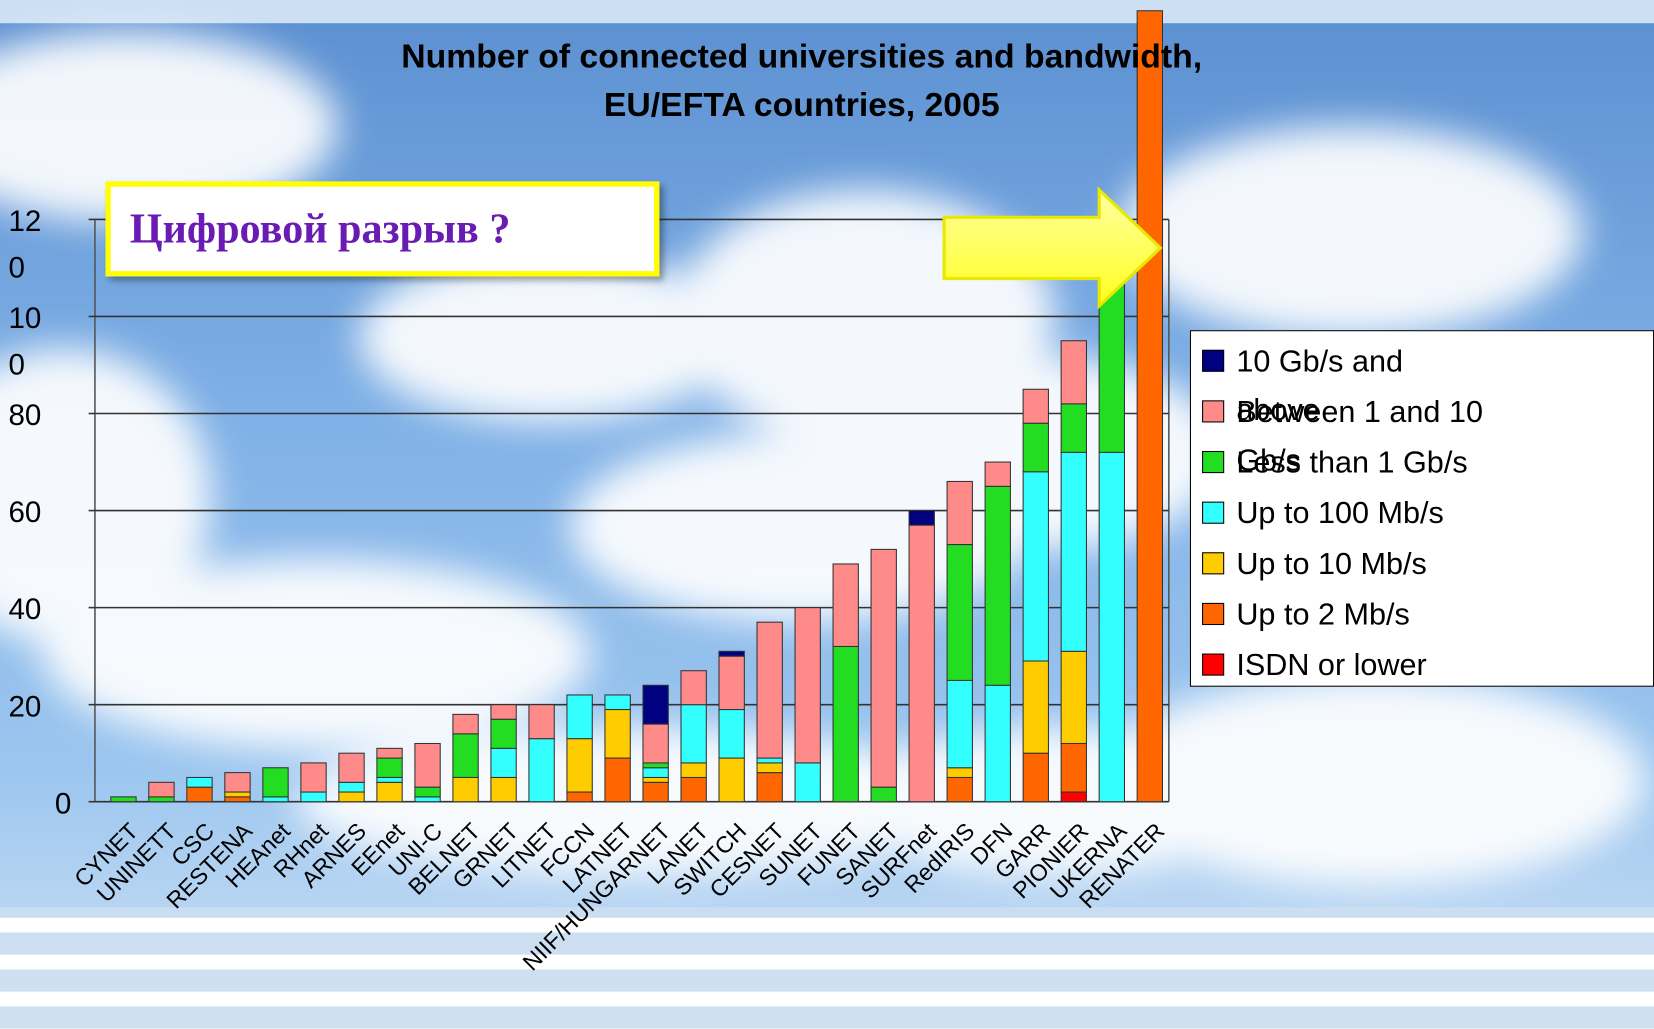 This screenshot has width=1654, height=1029. I want to click on y-tick-label: 0, so click(63, 803).